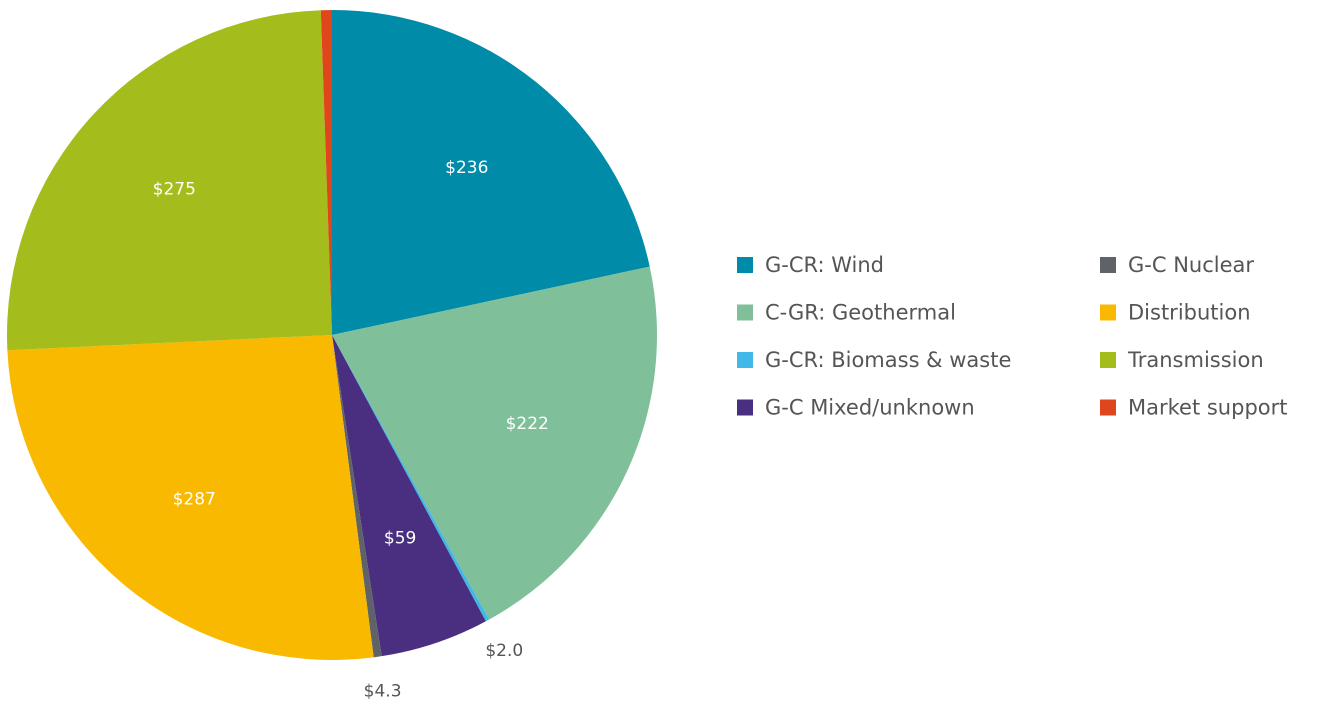  I want to click on data-label: $275, so click(174, 190).